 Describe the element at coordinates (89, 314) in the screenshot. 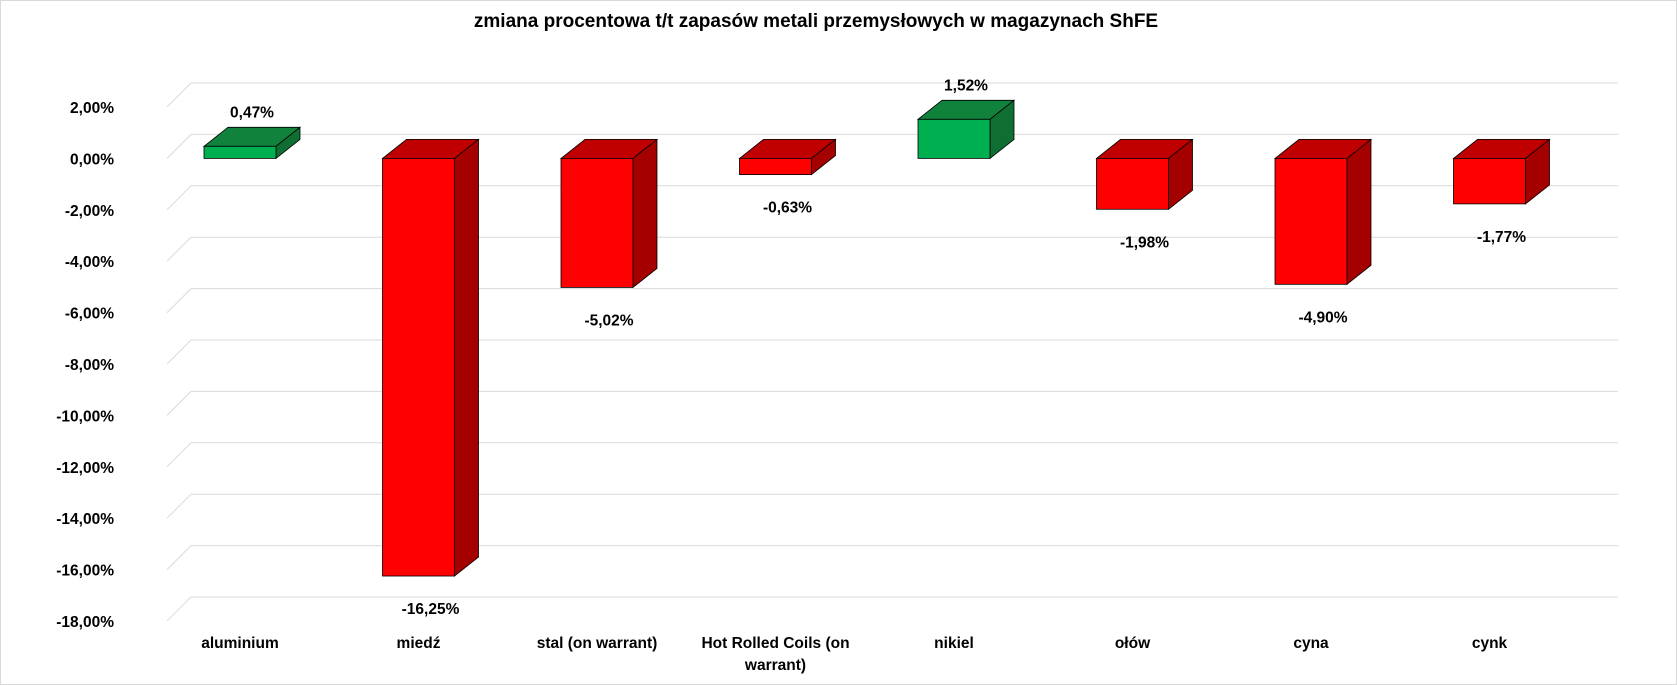

I see `y-tick-label: -6,00%` at that location.